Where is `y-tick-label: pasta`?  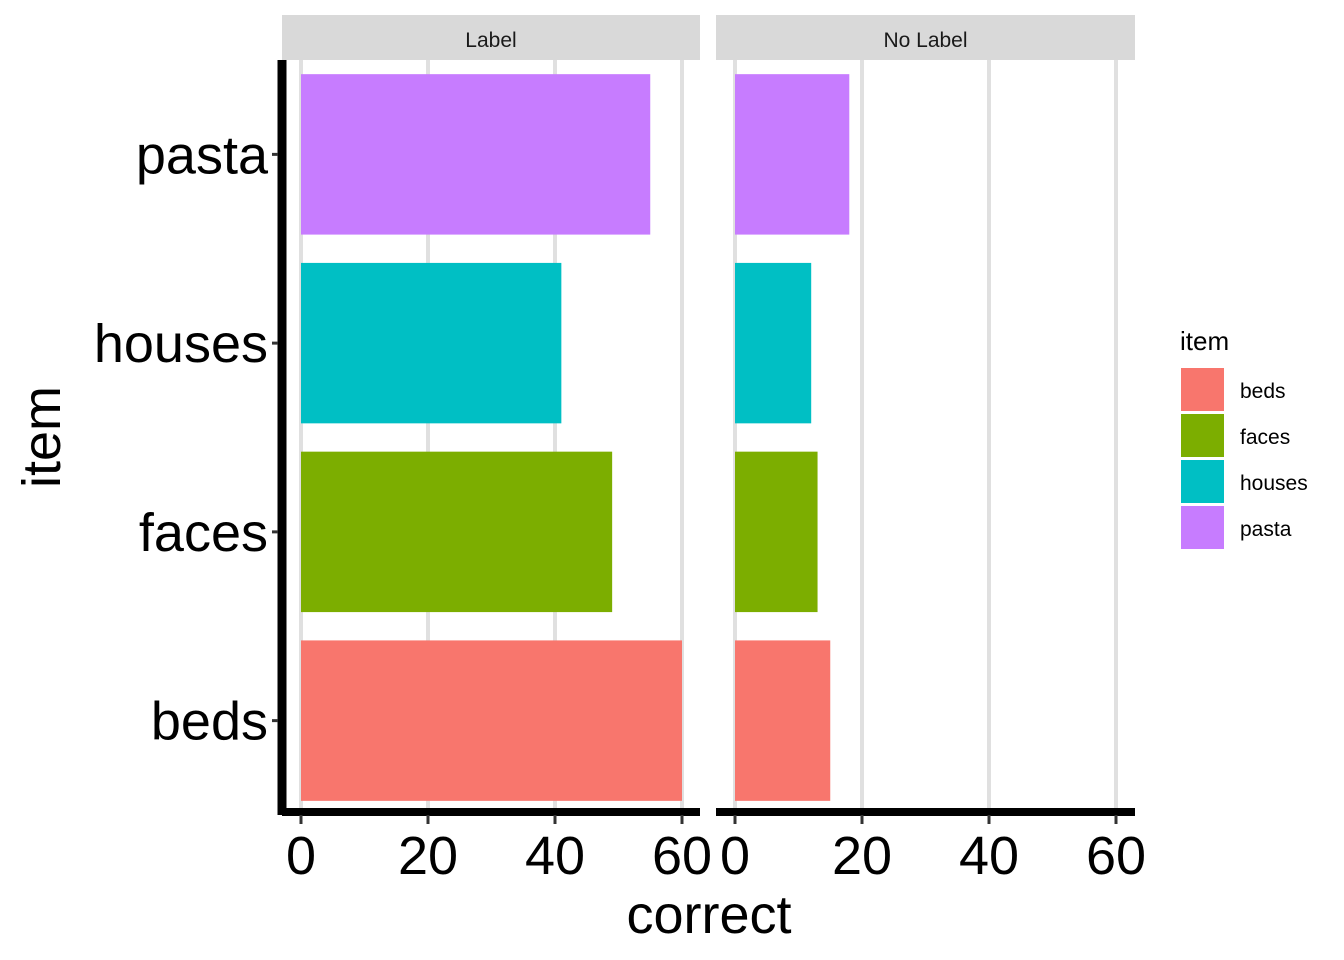
y-tick-label: pasta is located at coordinates (202, 155).